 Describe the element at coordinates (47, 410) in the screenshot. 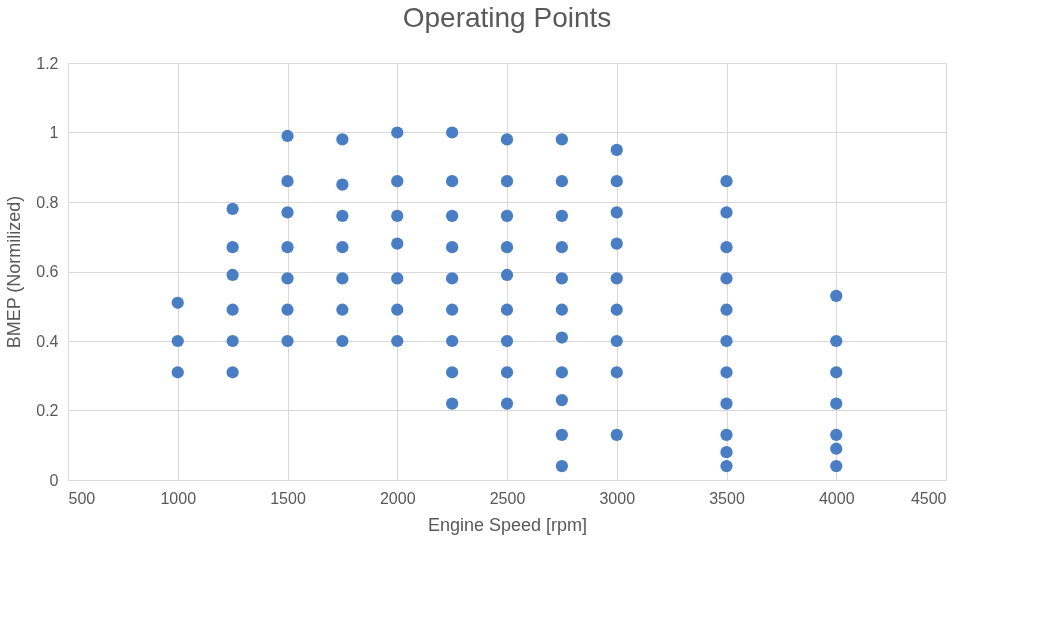

I see `y-tick-label: 0.2` at that location.